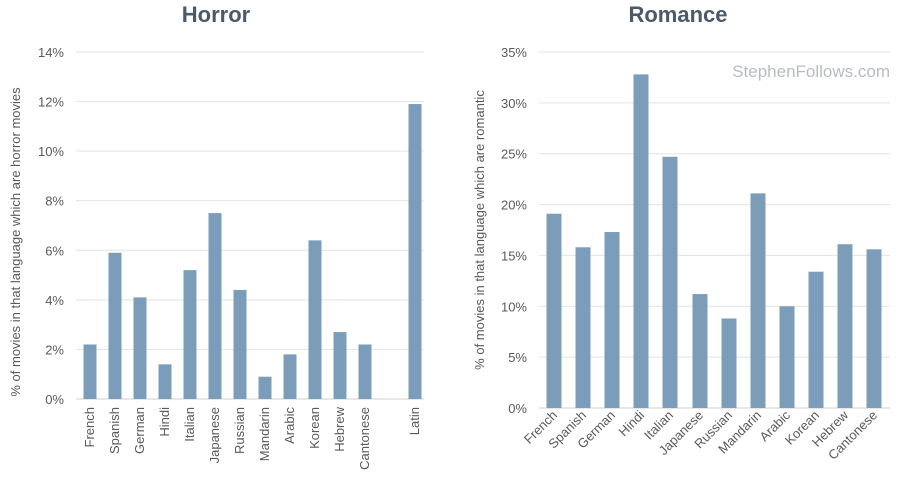 The width and height of the screenshot is (900, 493). What do you see at coordinates (190, 334) in the screenshot?
I see `horror-bar-italian` at bounding box center [190, 334].